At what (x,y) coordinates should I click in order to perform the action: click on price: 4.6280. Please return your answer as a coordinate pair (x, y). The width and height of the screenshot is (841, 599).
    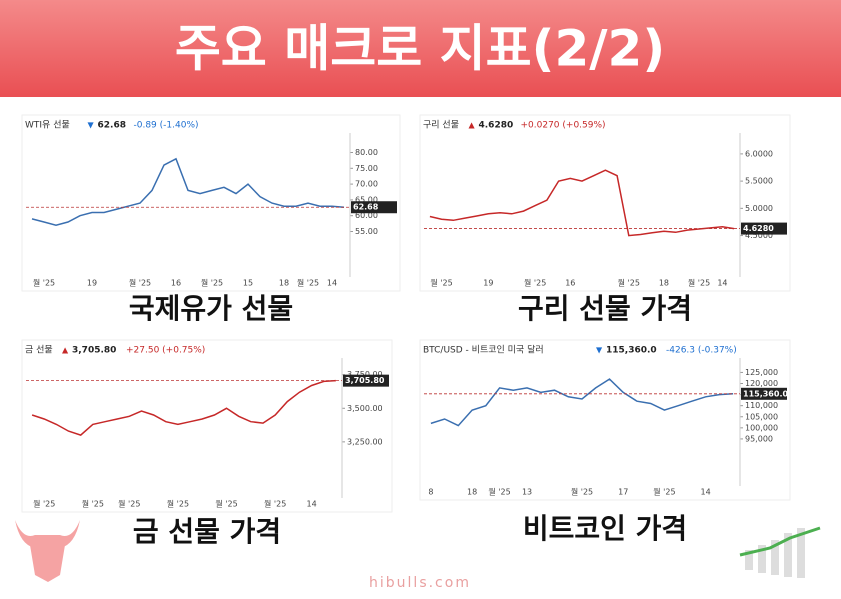
    Looking at the image, I should click on (496, 126).